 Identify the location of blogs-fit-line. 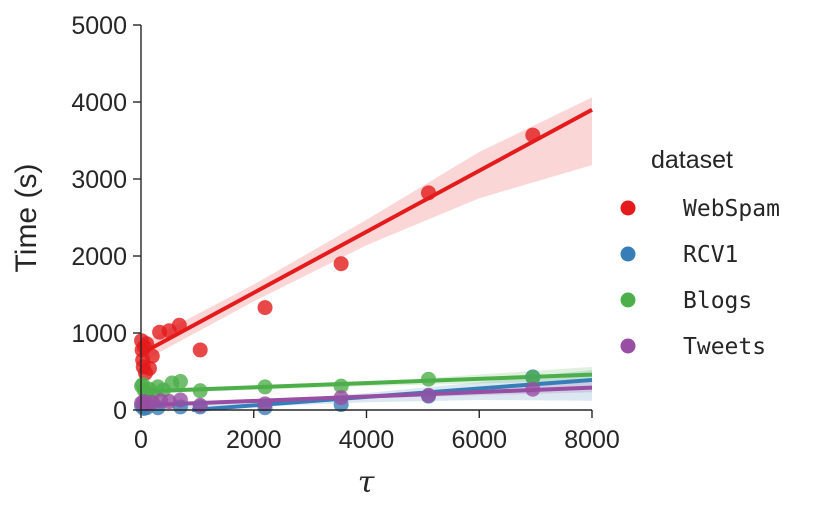
(366, 383).